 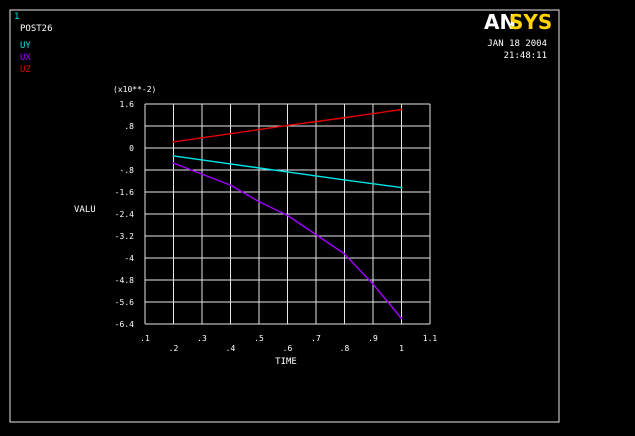 I want to click on logo-suffix: SYS, so click(x=530, y=22).